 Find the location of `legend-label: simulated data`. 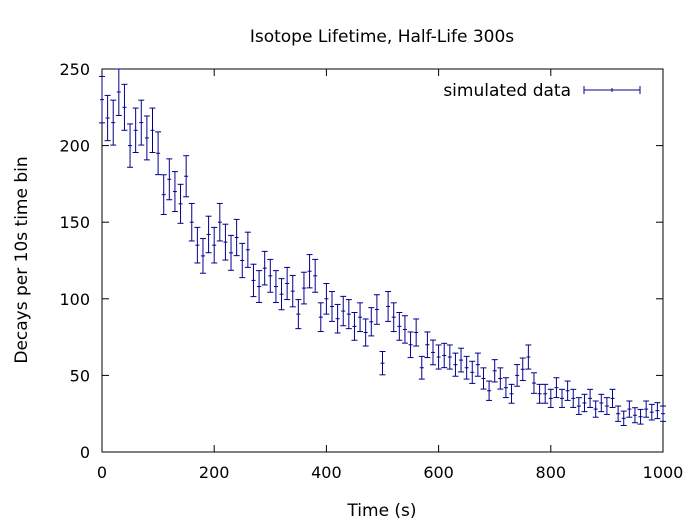

legend-label: simulated data is located at coordinates (507, 91).